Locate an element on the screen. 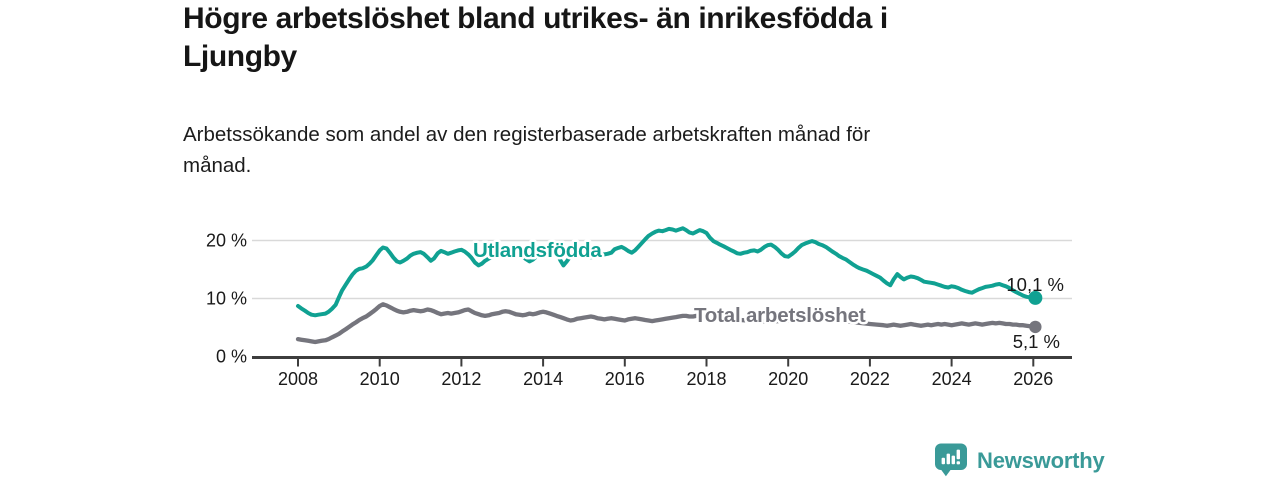  series-end-value-total: 5,1 % is located at coordinates (1036, 341).